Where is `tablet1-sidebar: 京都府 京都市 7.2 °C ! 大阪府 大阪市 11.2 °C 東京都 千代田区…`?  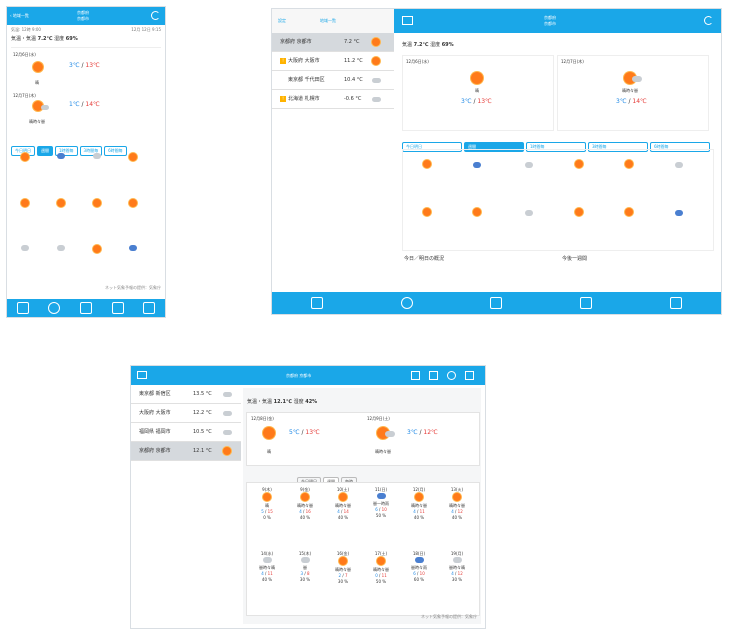
tablet1-sidebar: 京都府 京都市 7.2 °C ! 大阪府 大阪市 11.2 °C 東京都 千代田区… is located at coordinates (333, 73).